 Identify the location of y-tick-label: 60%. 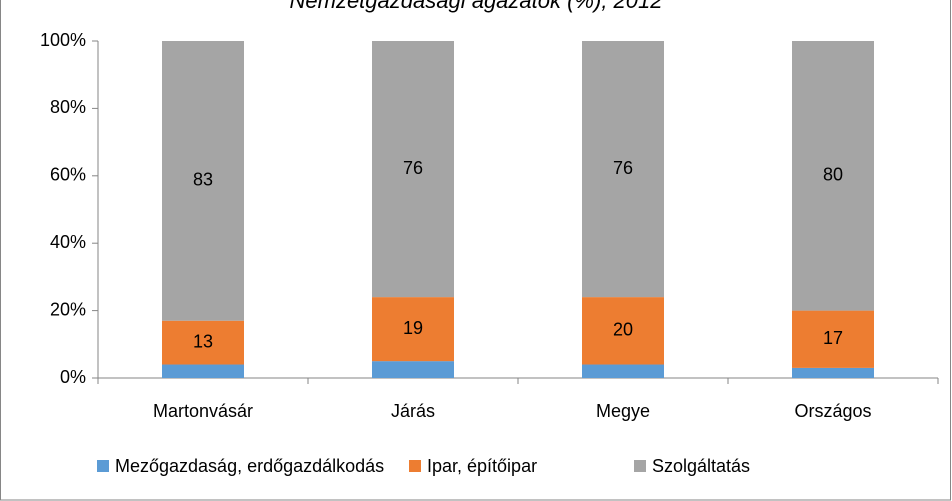
(68, 175).